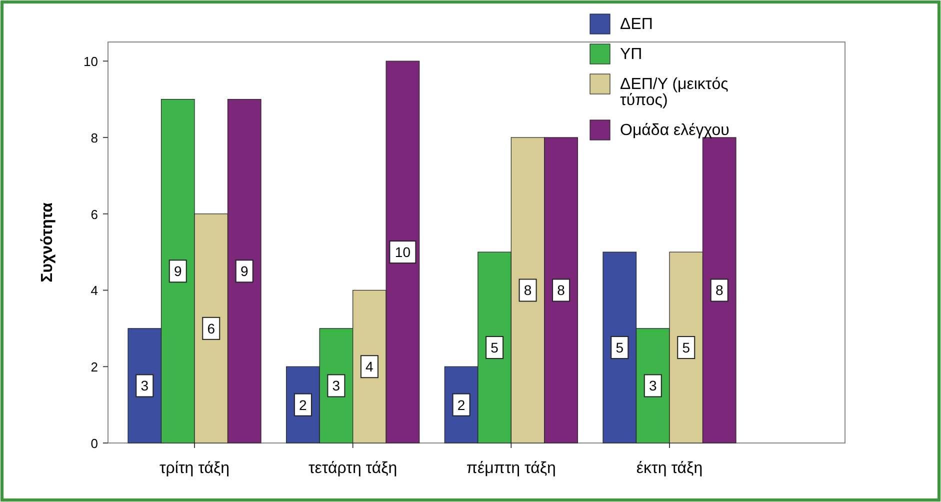  I want to click on x-tick-label: τετάρτη τάξη, so click(353, 468).